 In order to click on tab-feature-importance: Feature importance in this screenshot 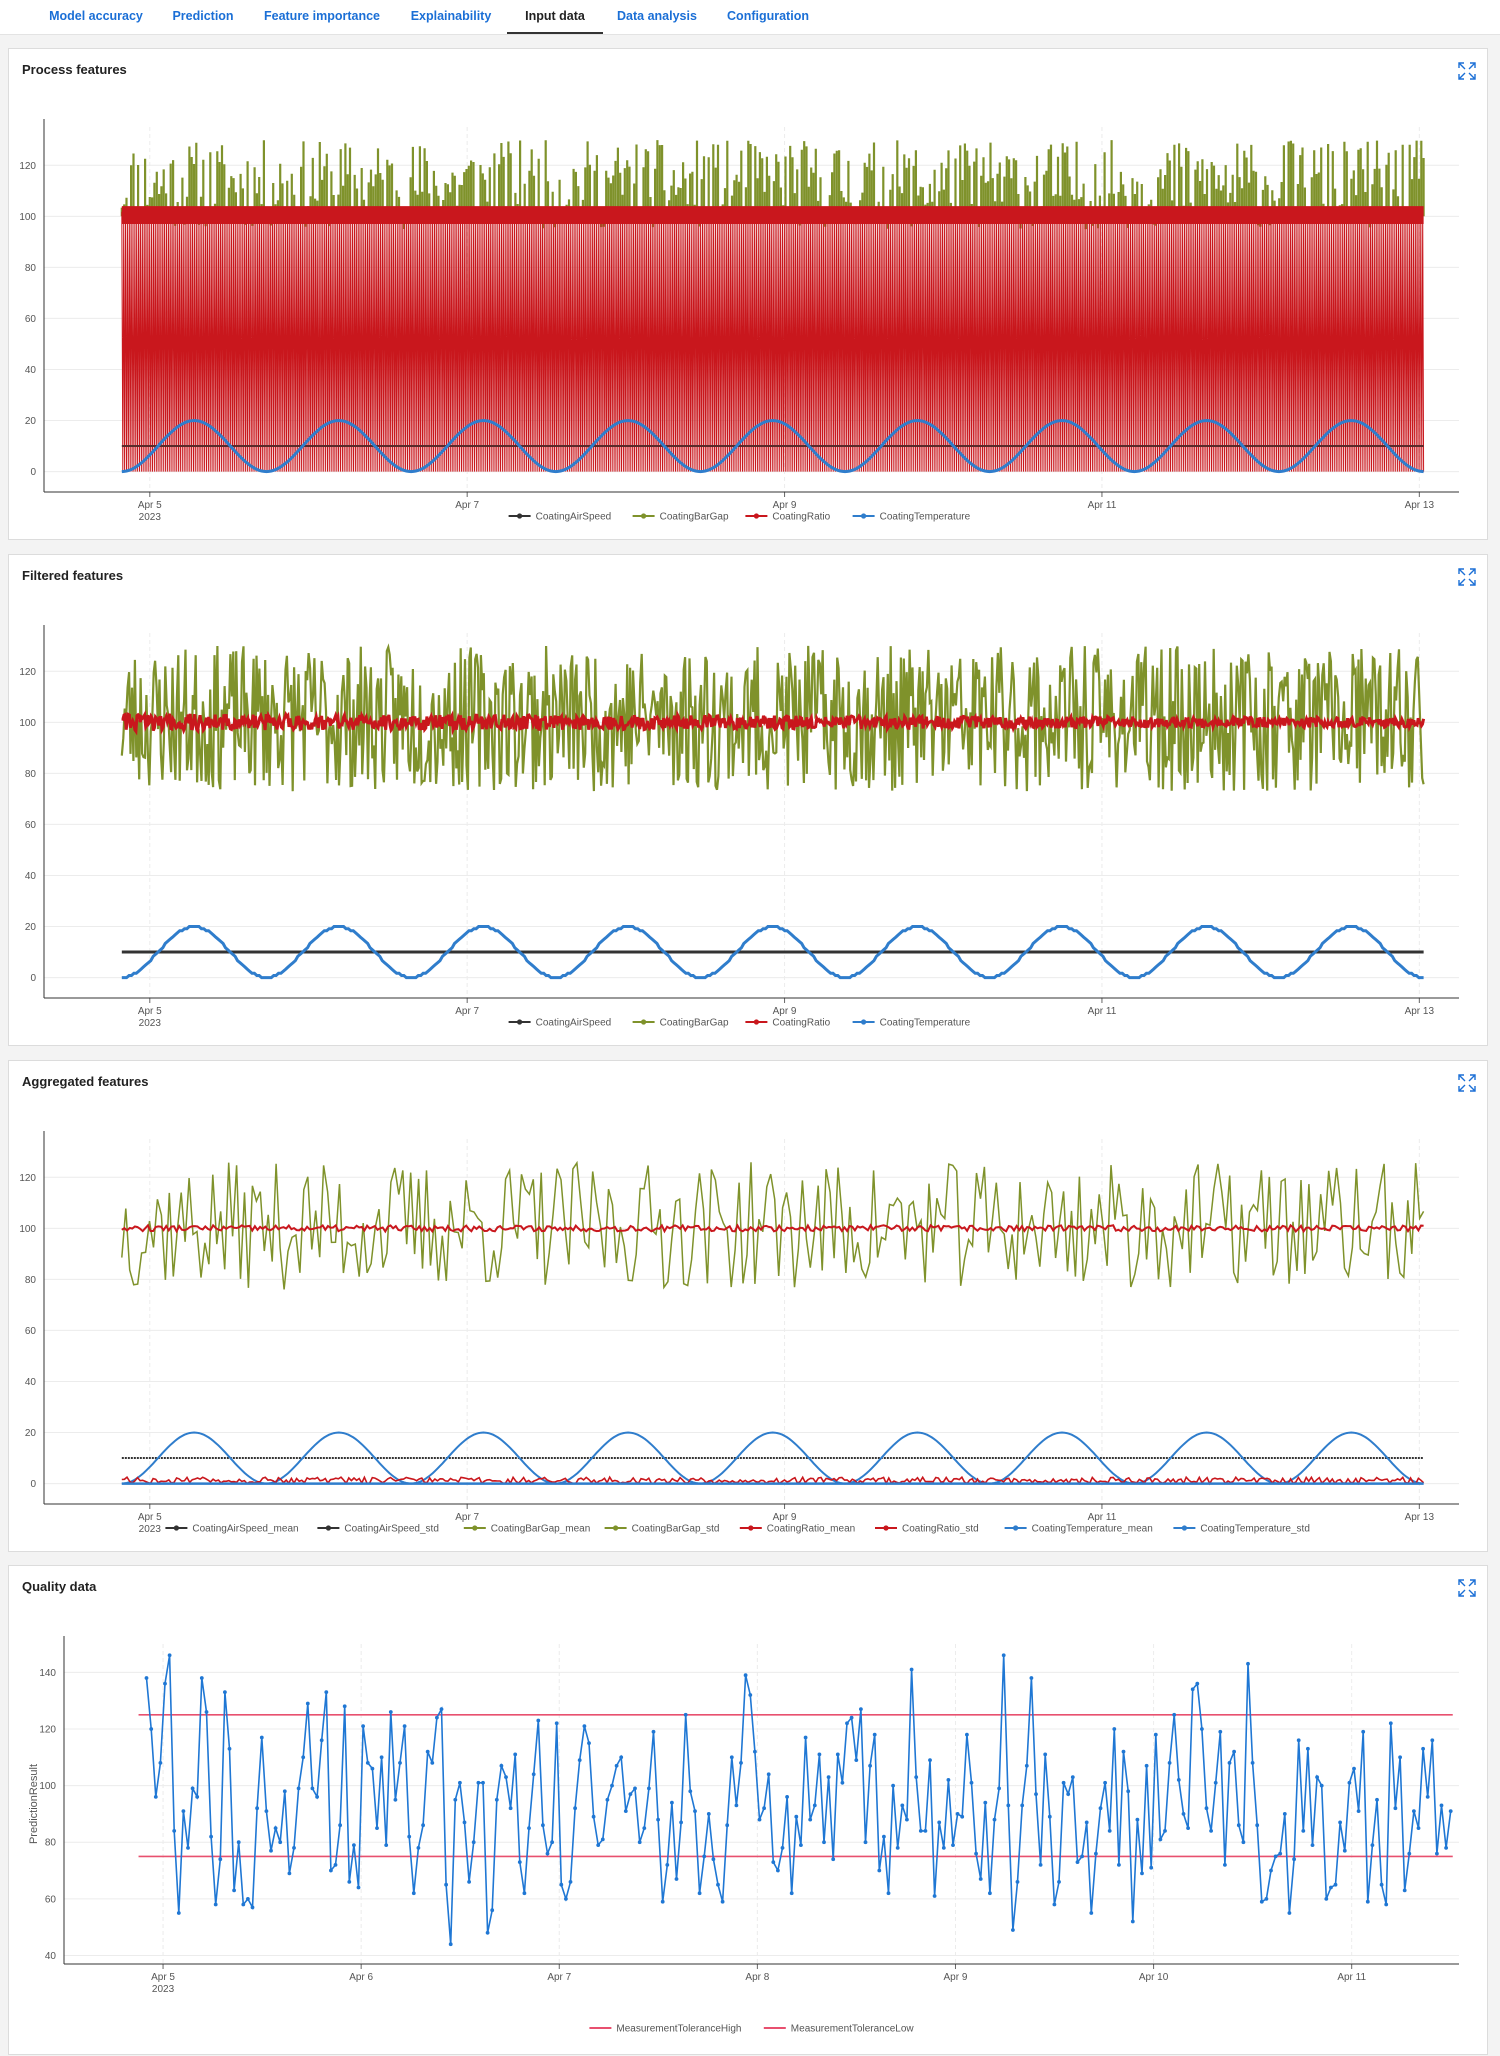, I will do `click(321, 16)`.